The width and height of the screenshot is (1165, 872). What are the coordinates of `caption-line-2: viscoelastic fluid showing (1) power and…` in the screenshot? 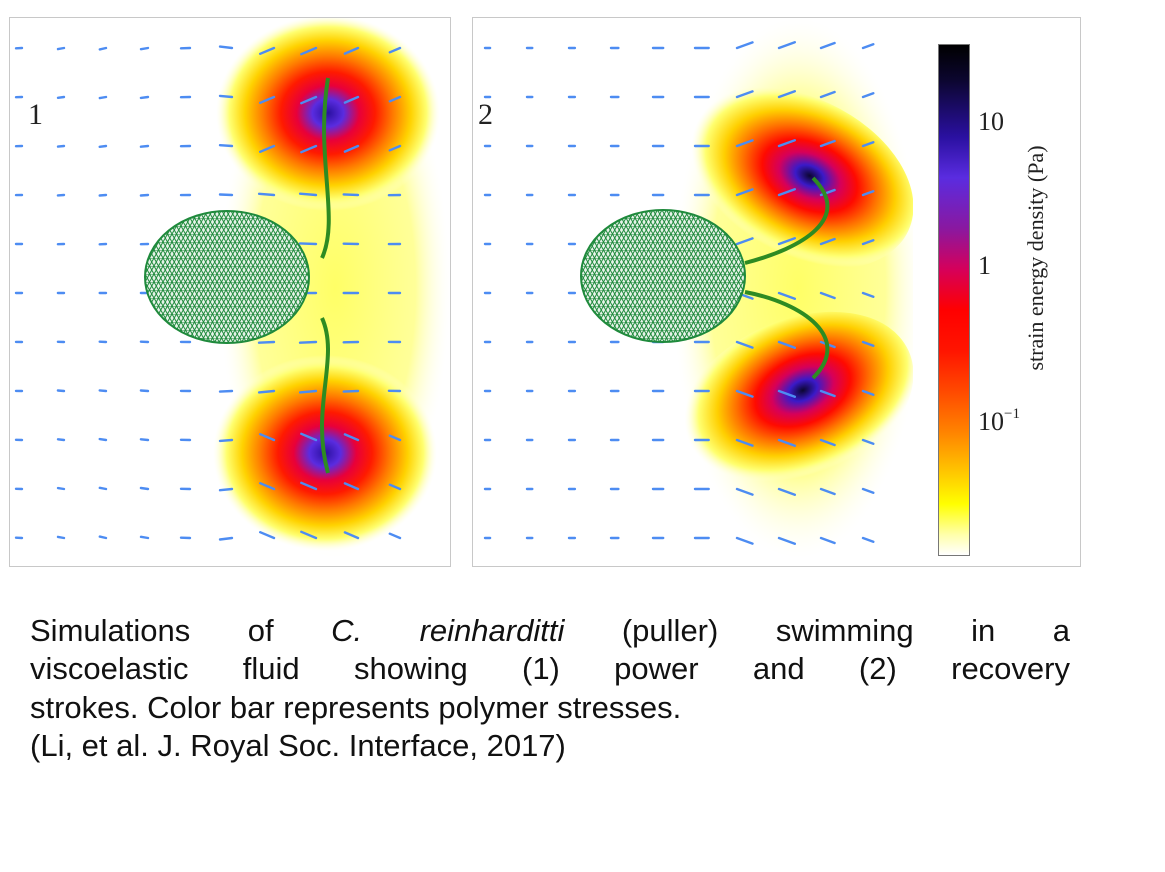 It's located at (550, 669).